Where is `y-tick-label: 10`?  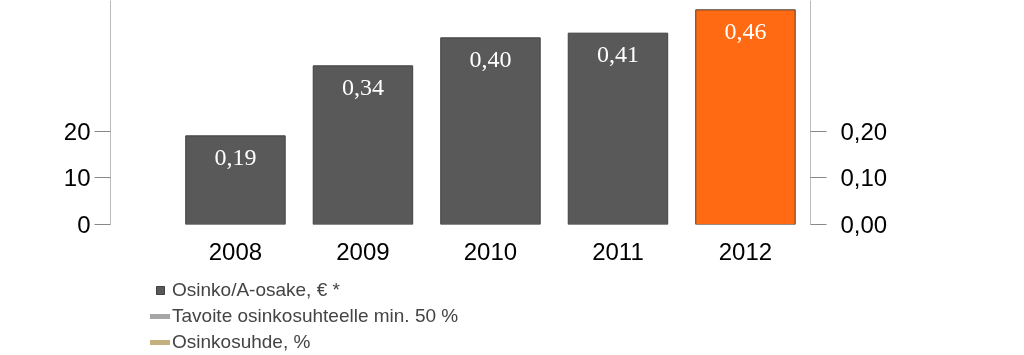 y-tick-label: 10 is located at coordinates (77, 178).